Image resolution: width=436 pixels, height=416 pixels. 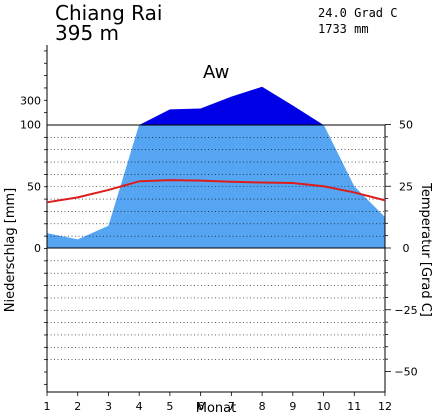 What do you see at coordinates (292, 406) in the screenshot?
I see `x-tick-label: 9` at bounding box center [292, 406].